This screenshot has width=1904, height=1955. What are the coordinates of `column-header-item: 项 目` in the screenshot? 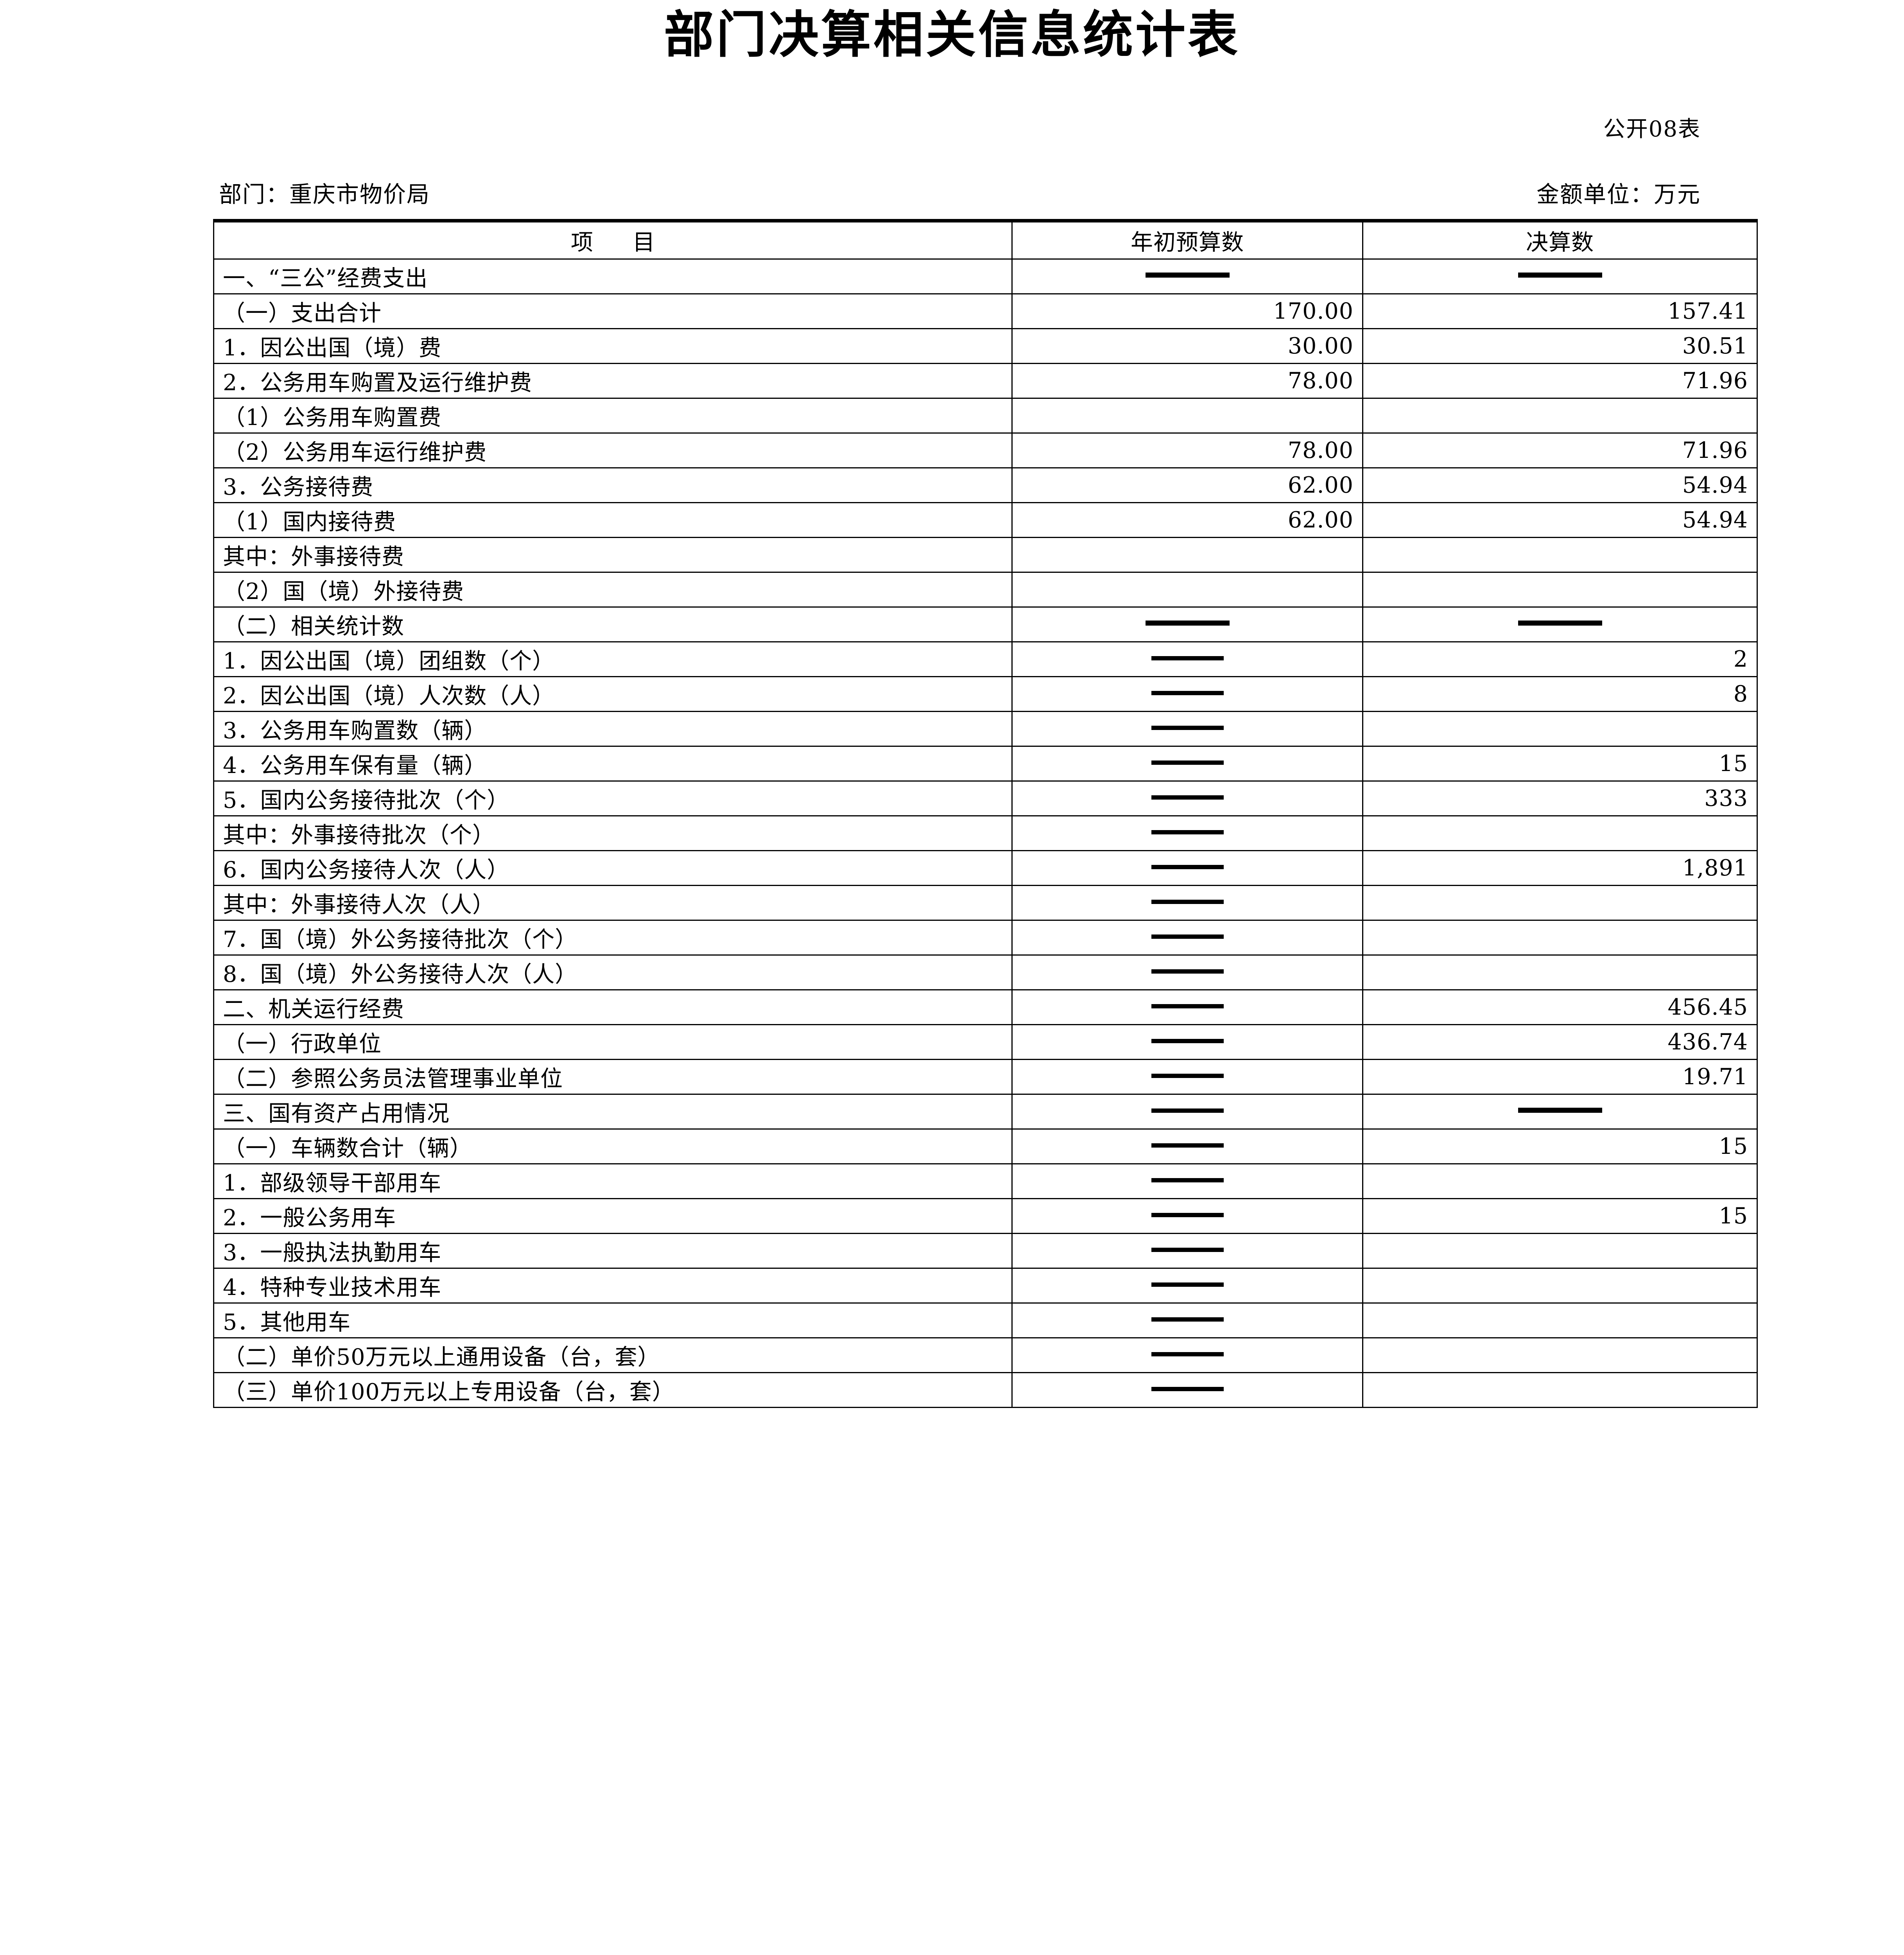 It's located at (613, 240).